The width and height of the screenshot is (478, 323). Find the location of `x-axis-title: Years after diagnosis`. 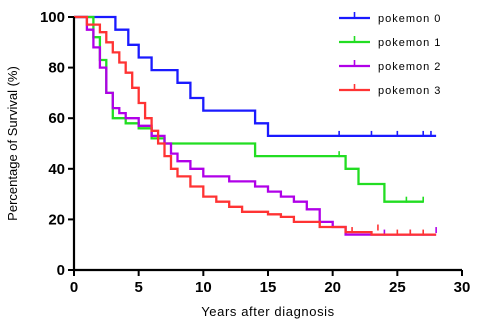

x-axis-title: Years after diagnosis is located at coordinates (268, 311).